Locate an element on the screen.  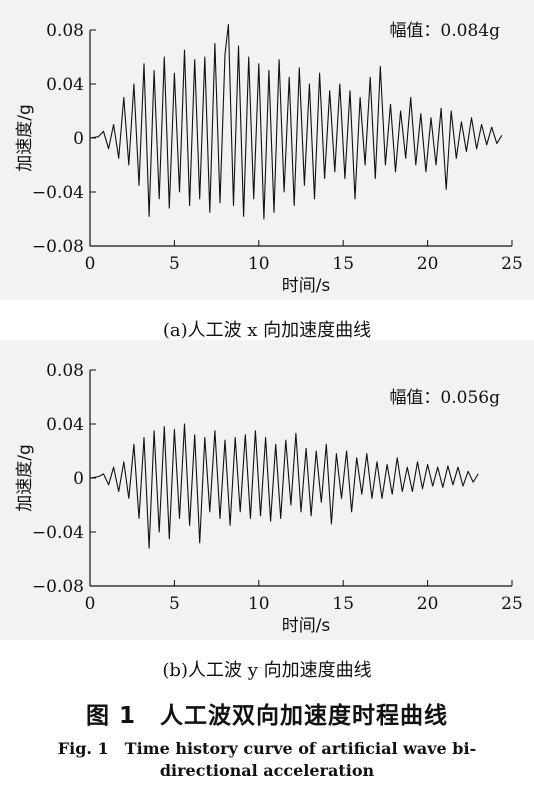
chart-b-series-line is located at coordinates (284, 486).